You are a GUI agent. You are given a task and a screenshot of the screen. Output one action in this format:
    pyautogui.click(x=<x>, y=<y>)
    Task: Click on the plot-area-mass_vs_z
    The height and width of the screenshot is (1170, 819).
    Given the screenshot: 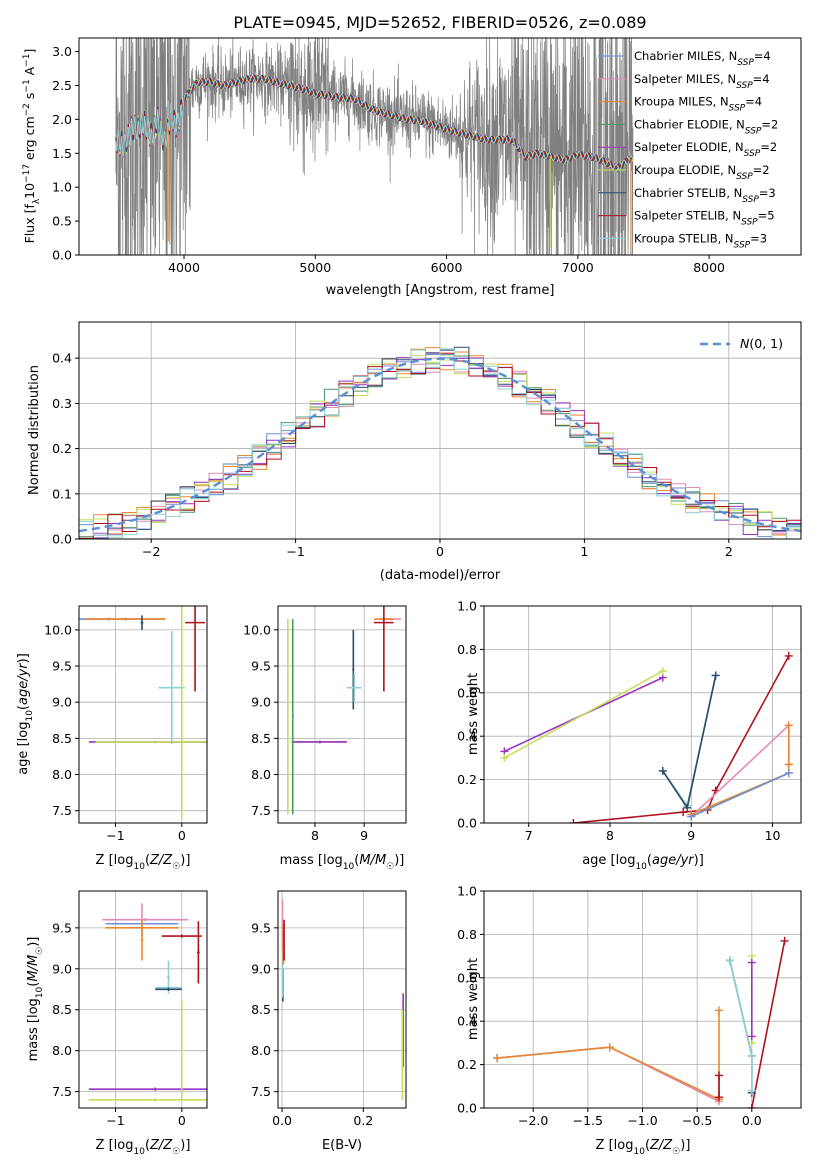 What is the action you would take?
    pyautogui.click(x=143, y=999)
    